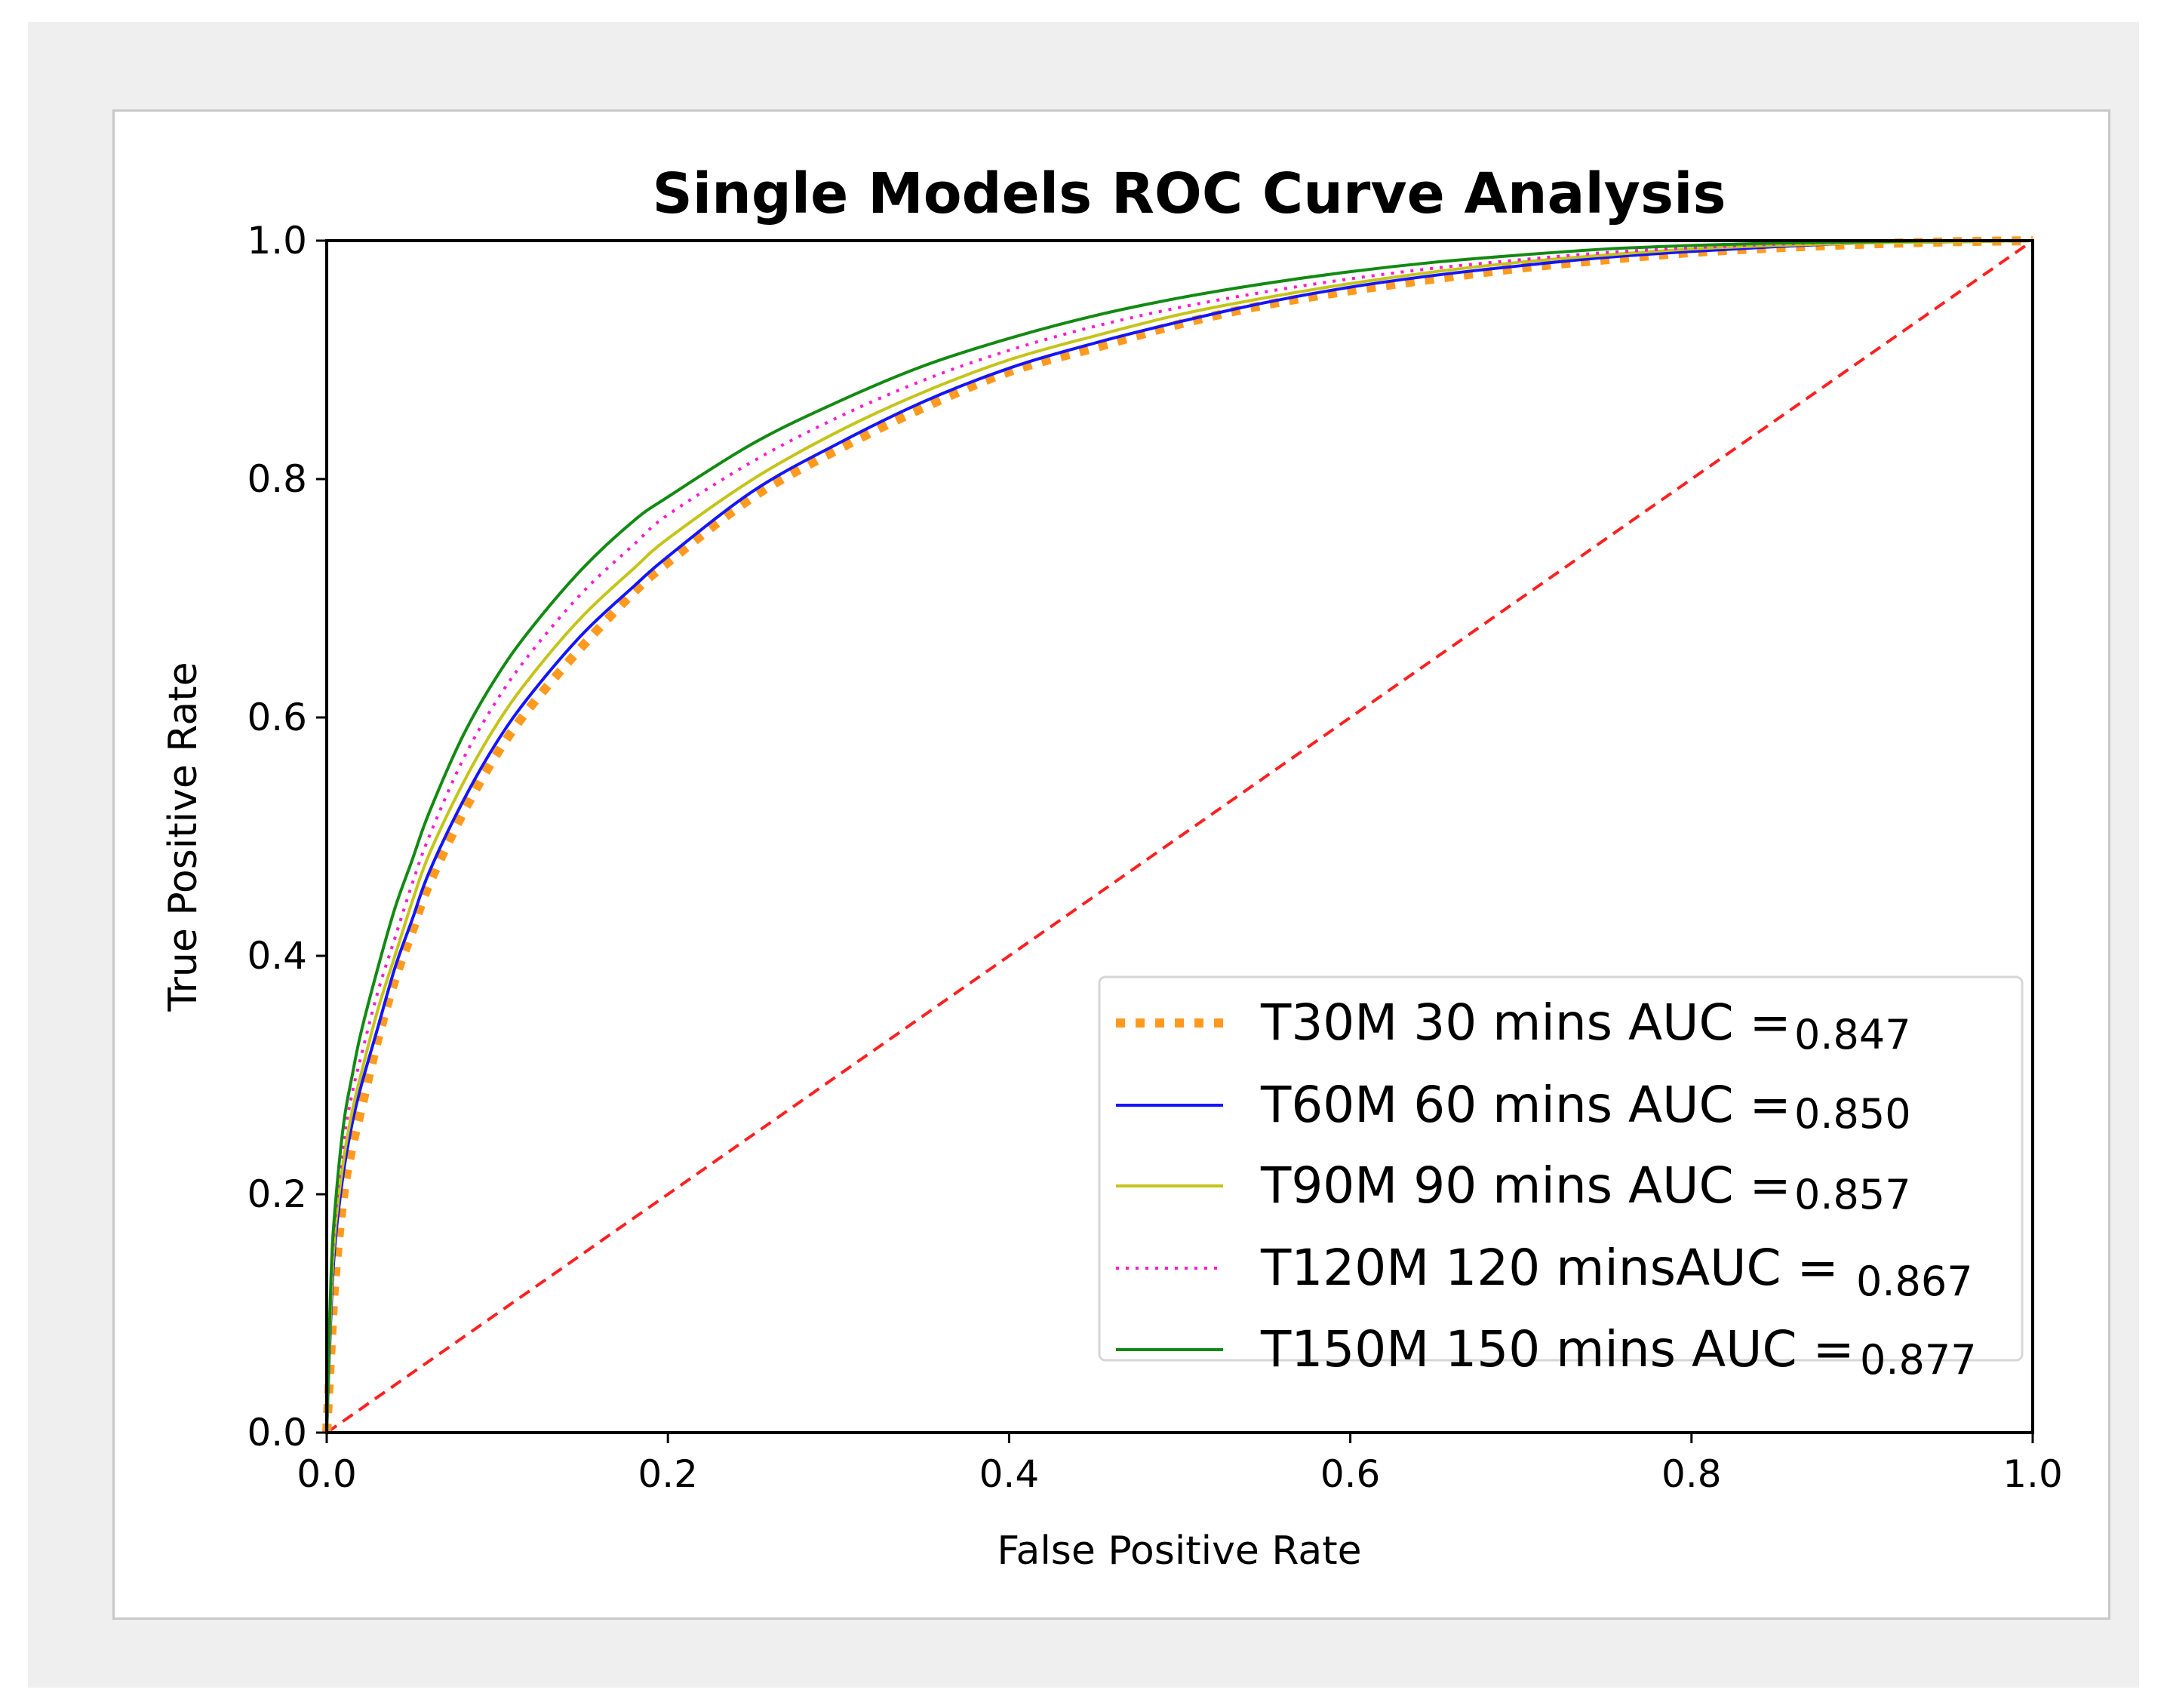 This screenshot has height=1708, width=2167. What do you see at coordinates (1915, 1281) in the screenshot?
I see `legend-auc-value: 0.867` at bounding box center [1915, 1281].